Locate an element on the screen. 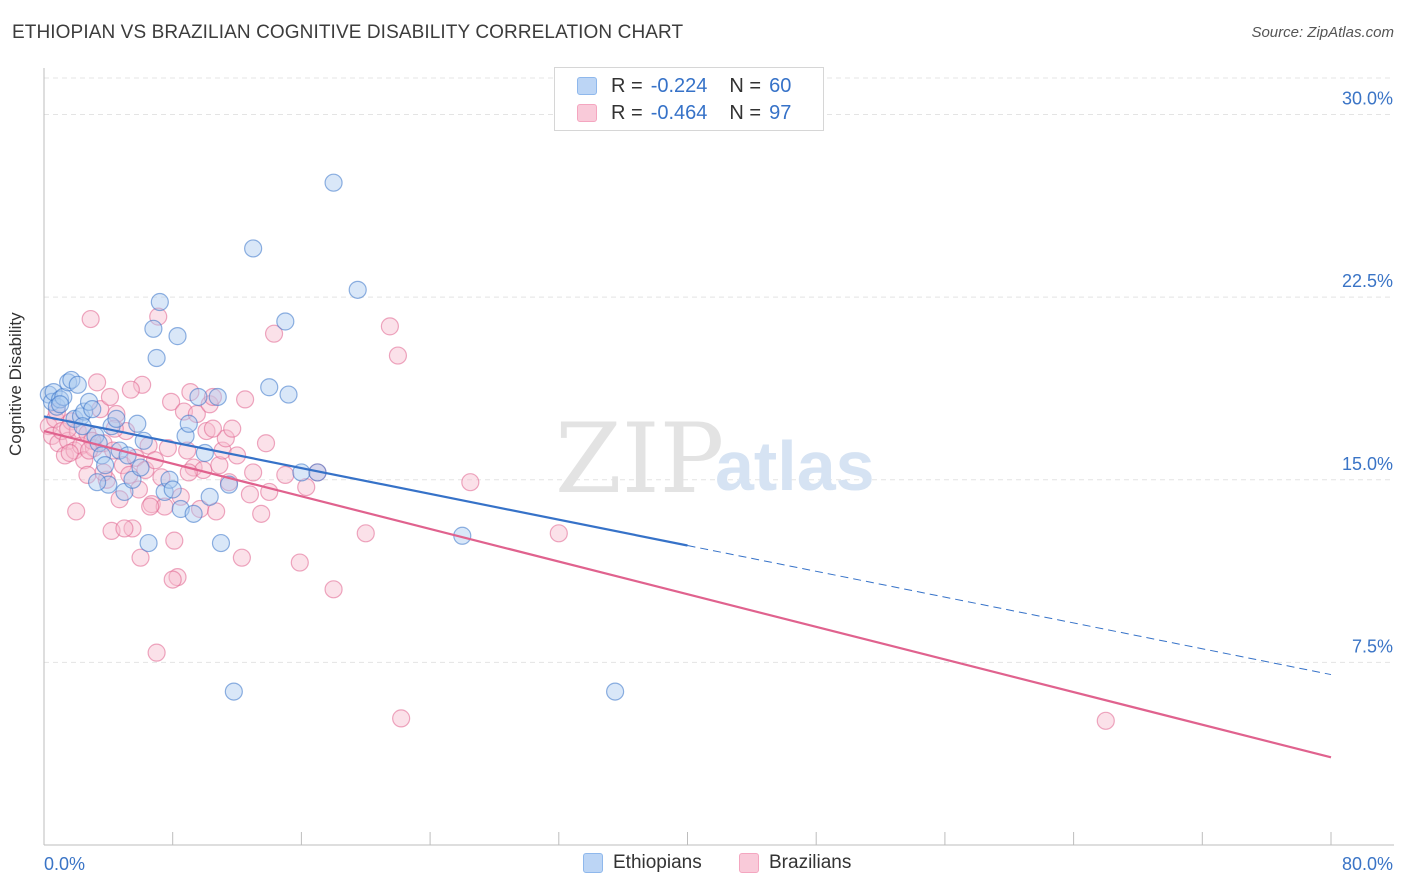 Image resolution: width=1406 pixels, height=892 pixels. y-tick-label: 30.0% is located at coordinates (1367, 99).